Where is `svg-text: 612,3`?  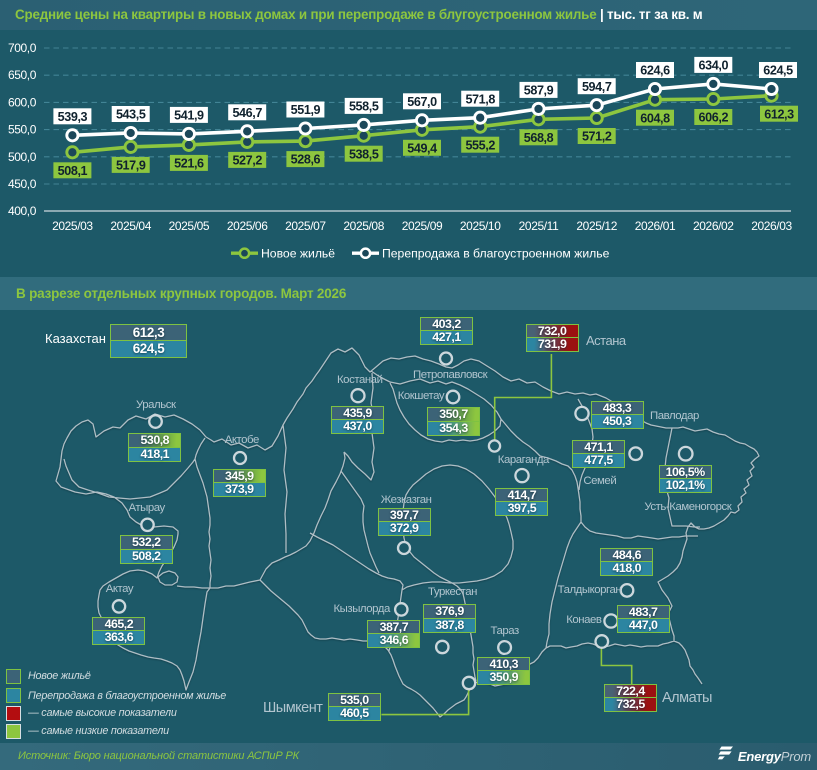 svg-text: 612,3 is located at coordinates (779, 114).